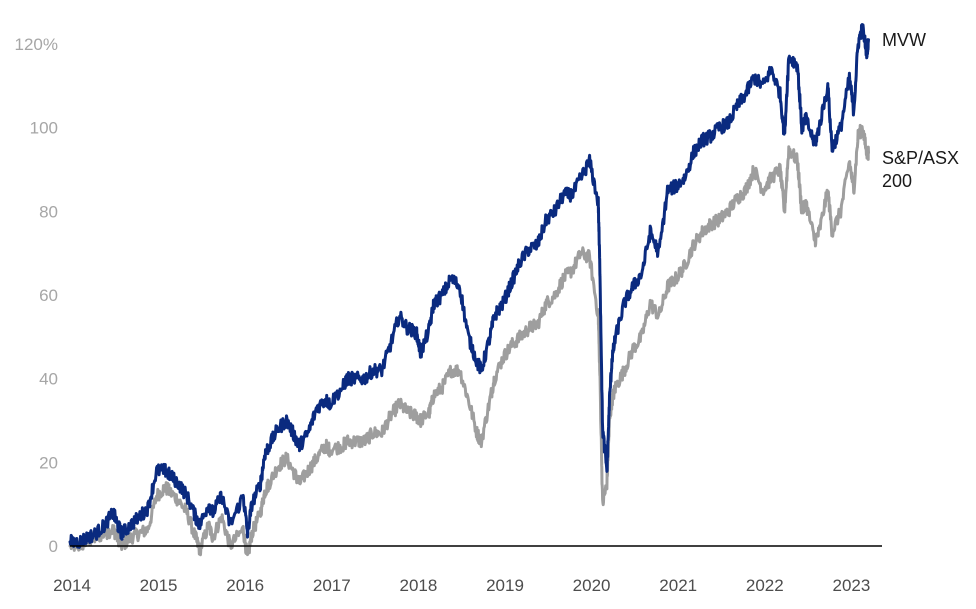 This screenshot has width=976, height=609. What do you see at coordinates (904, 40) in the screenshot?
I see `series-label: MVW` at bounding box center [904, 40].